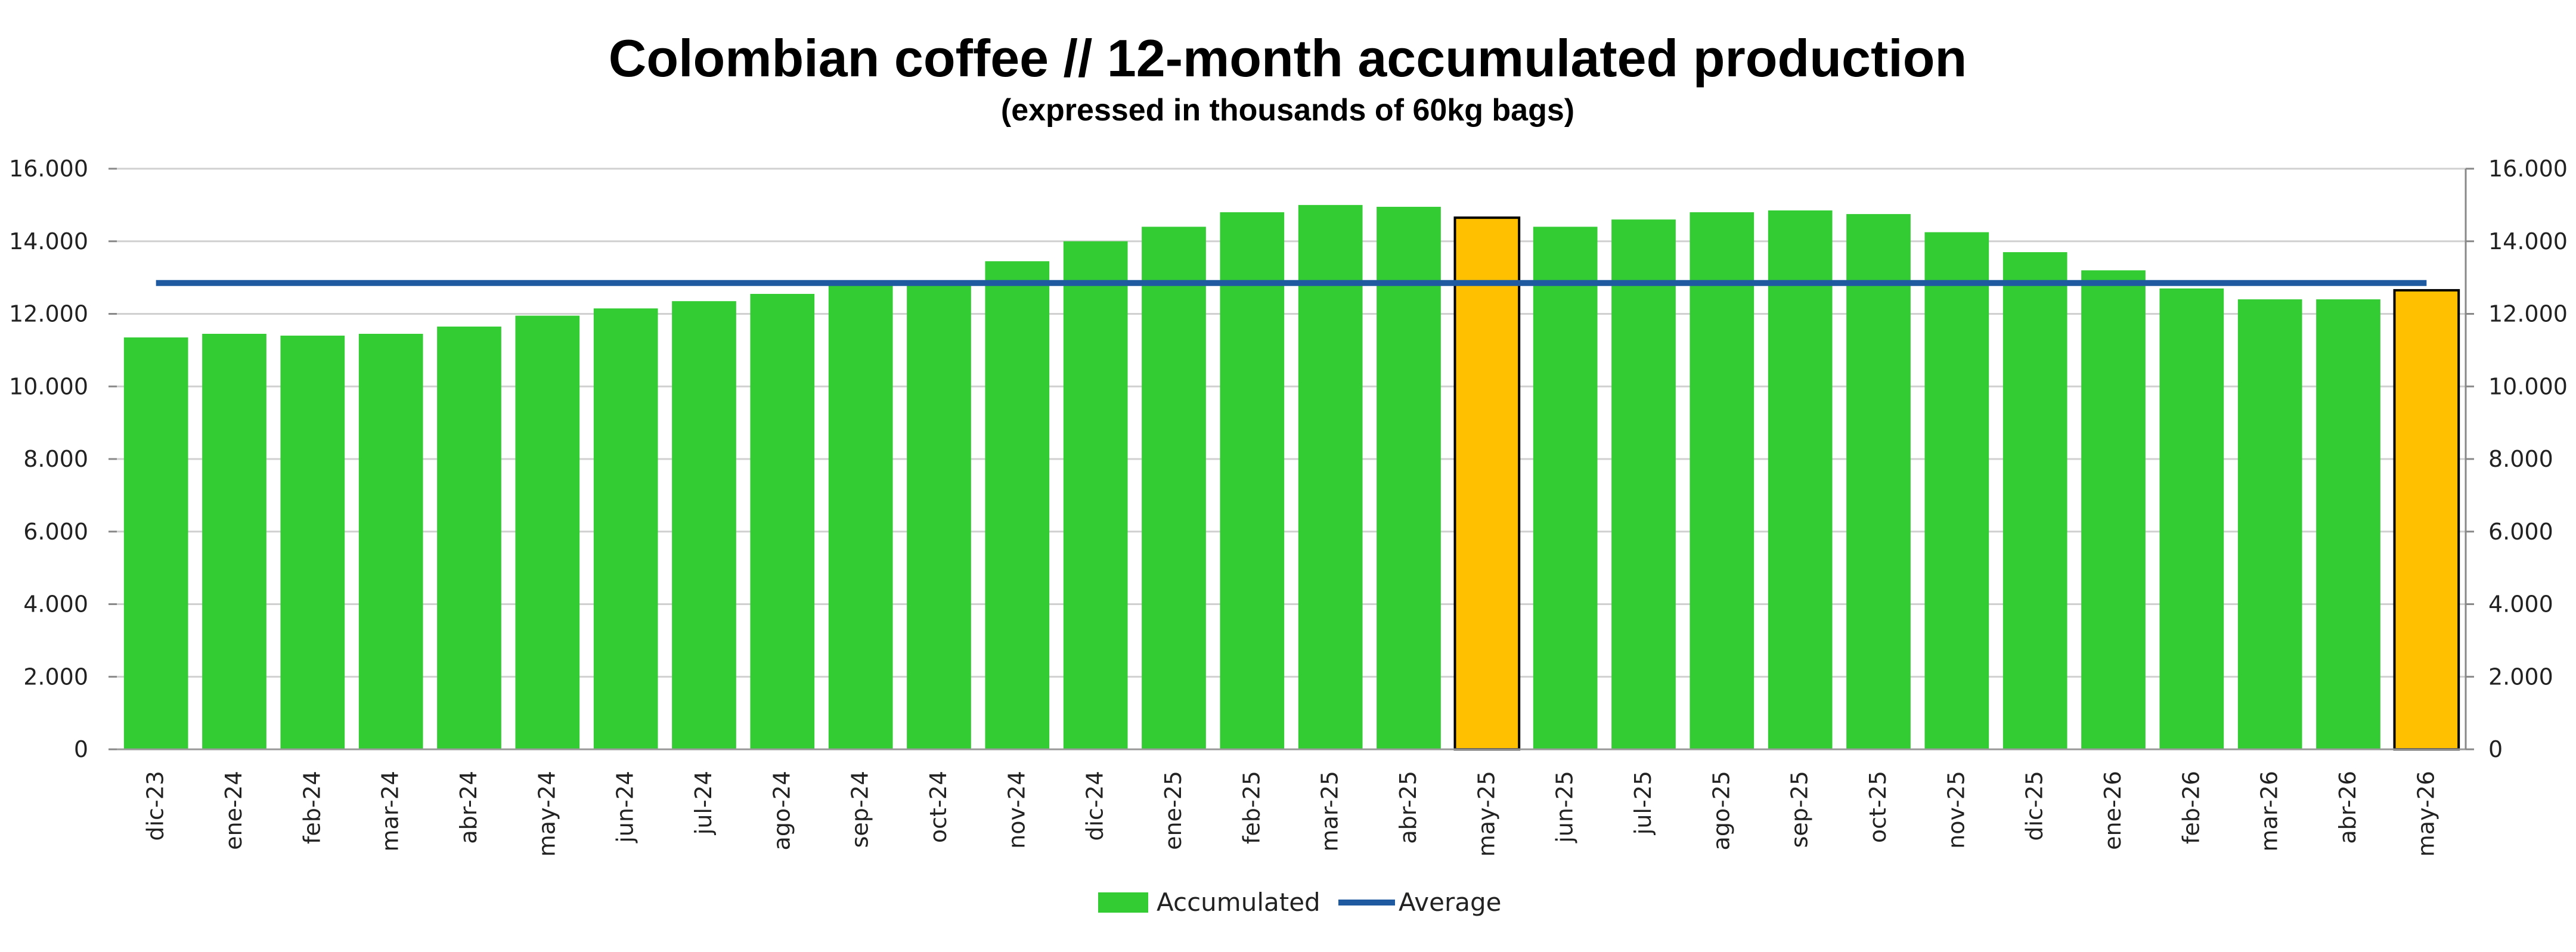 The height and width of the screenshot is (952, 2576). What do you see at coordinates (2426, 814) in the screenshot?
I see `x-tick-label-may-26: may-26` at bounding box center [2426, 814].